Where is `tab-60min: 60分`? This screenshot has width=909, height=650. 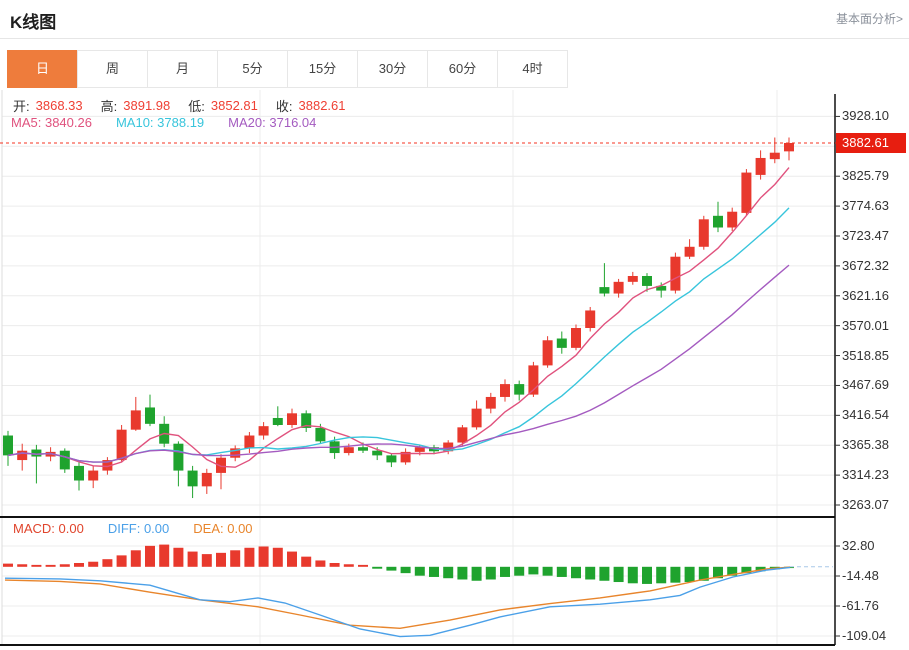 tab-60min: 60分 is located at coordinates (462, 69).